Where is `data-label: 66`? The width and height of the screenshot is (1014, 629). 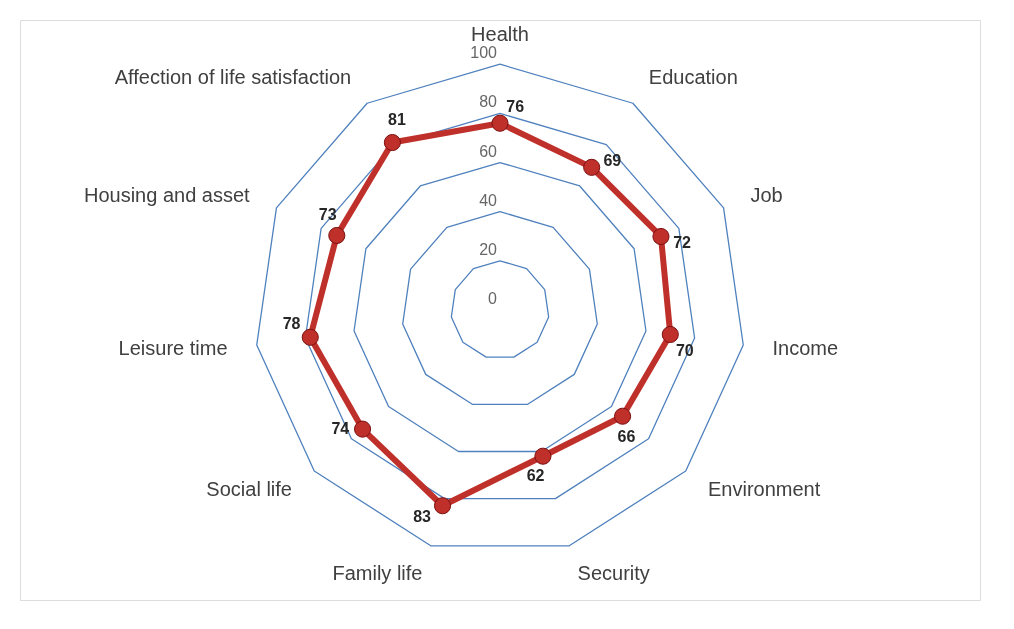 data-label: 66 is located at coordinates (626, 437).